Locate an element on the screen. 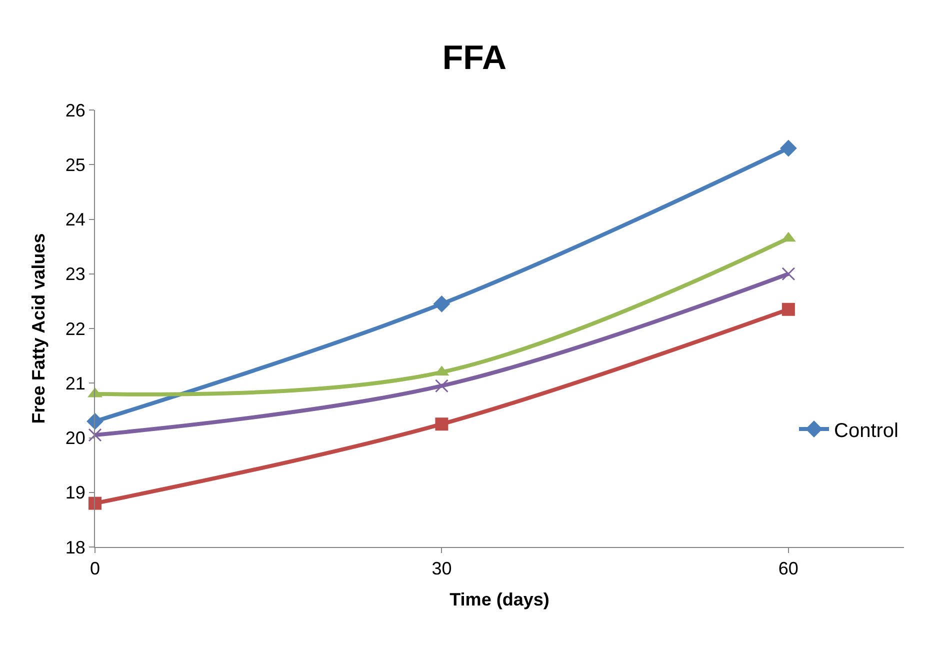 This screenshot has width=949, height=647. y-tick-label: 20 is located at coordinates (75, 438).